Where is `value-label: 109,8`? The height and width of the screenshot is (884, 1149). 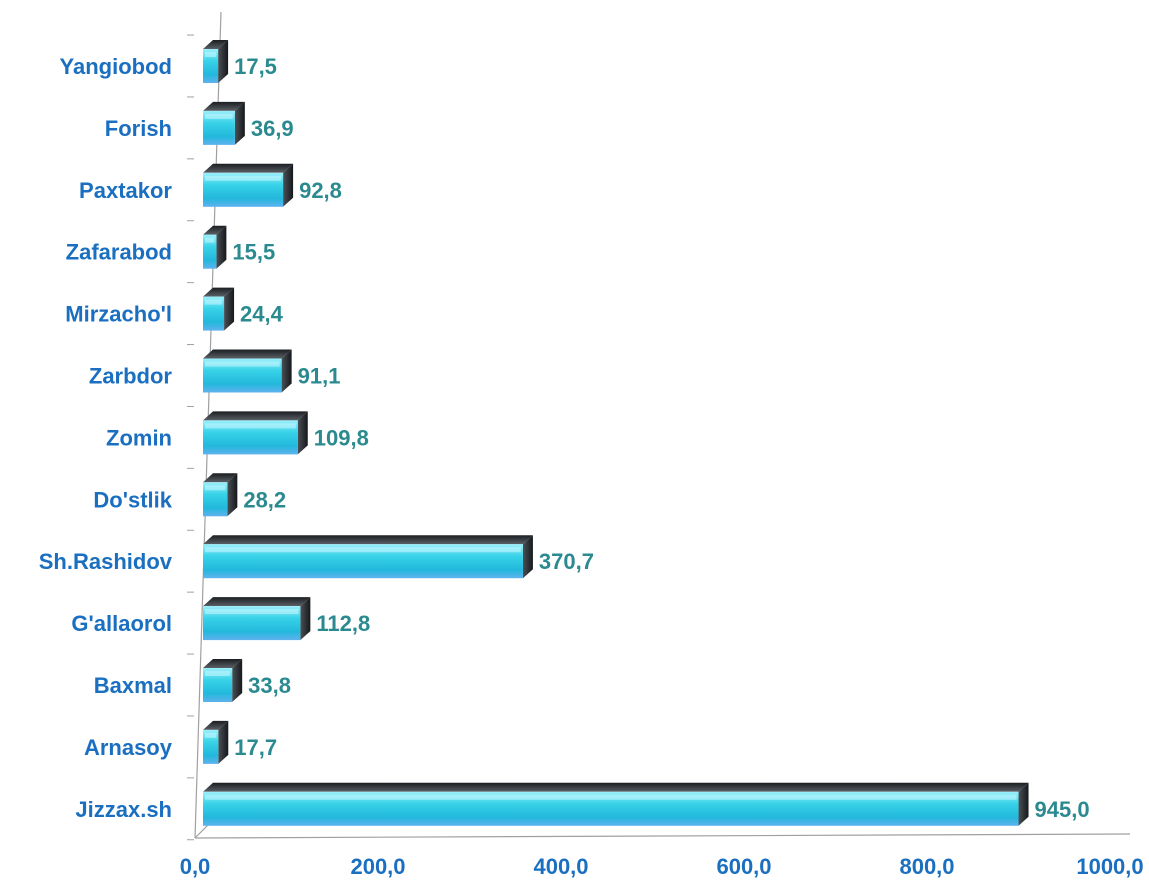 value-label: 109,8 is located at coordinates (341, 437).